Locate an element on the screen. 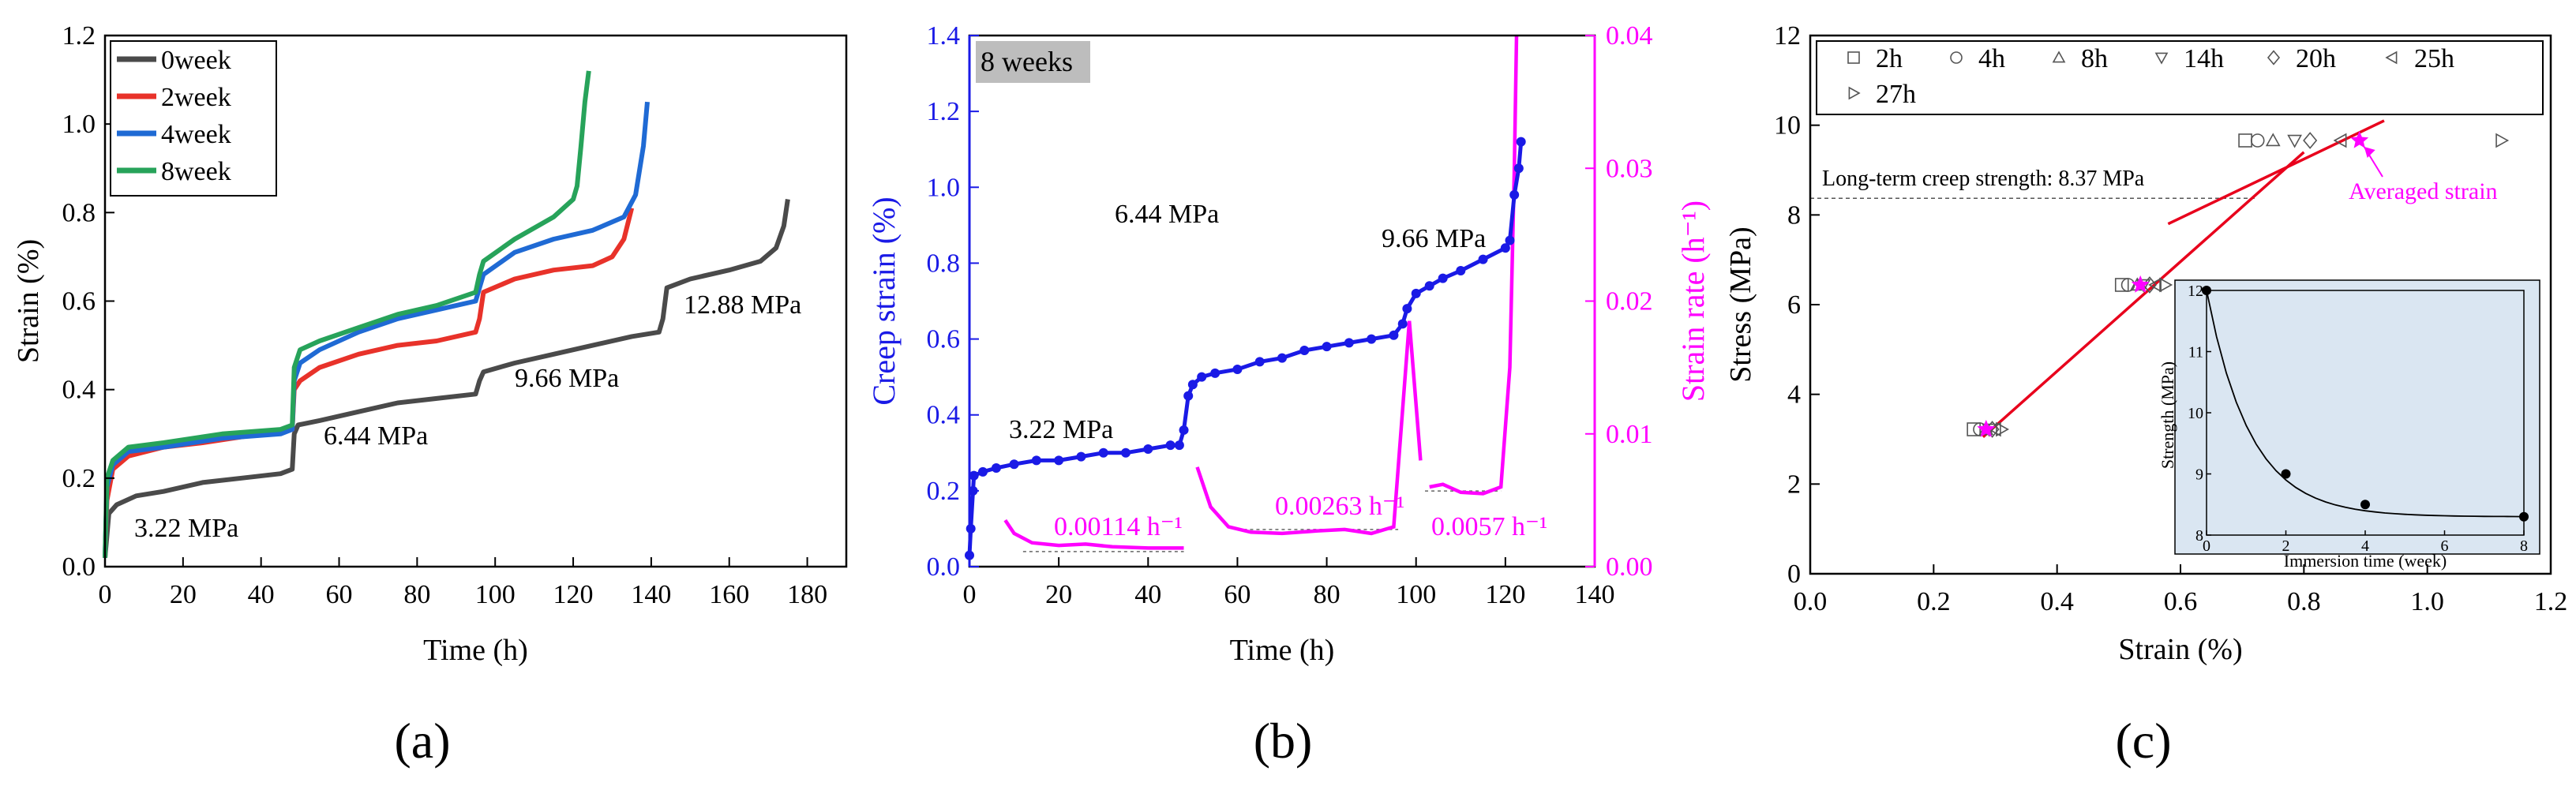 This screenshot has height=805, width=2576. a-y-tick-label-0: 0.0 is located at coordinates (79, 567).